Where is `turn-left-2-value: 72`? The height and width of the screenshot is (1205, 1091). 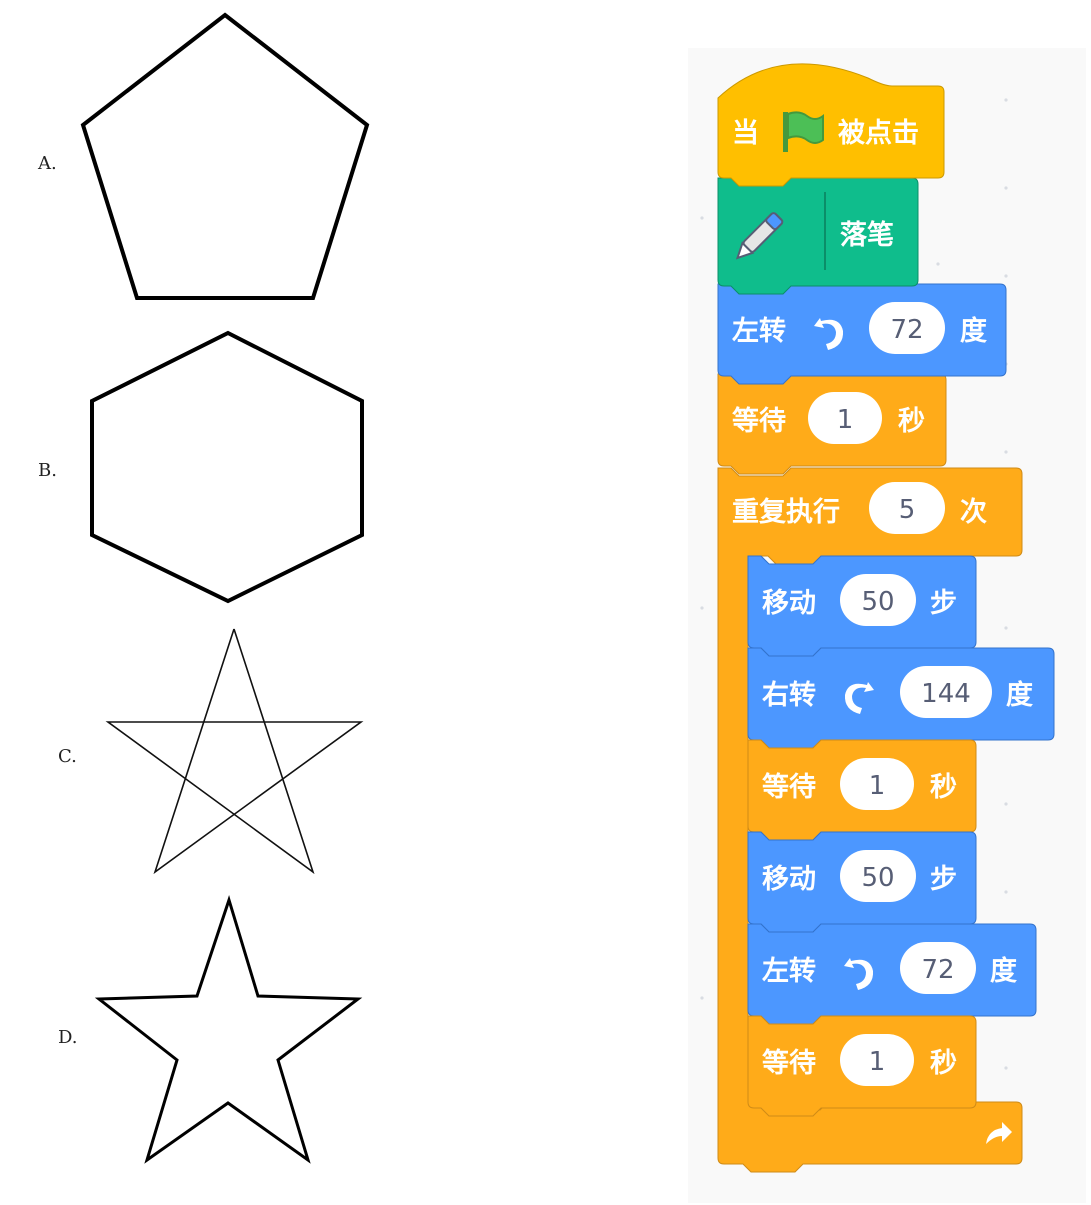 turn-left-2-value: 72 is located at coordinates (937, 970).